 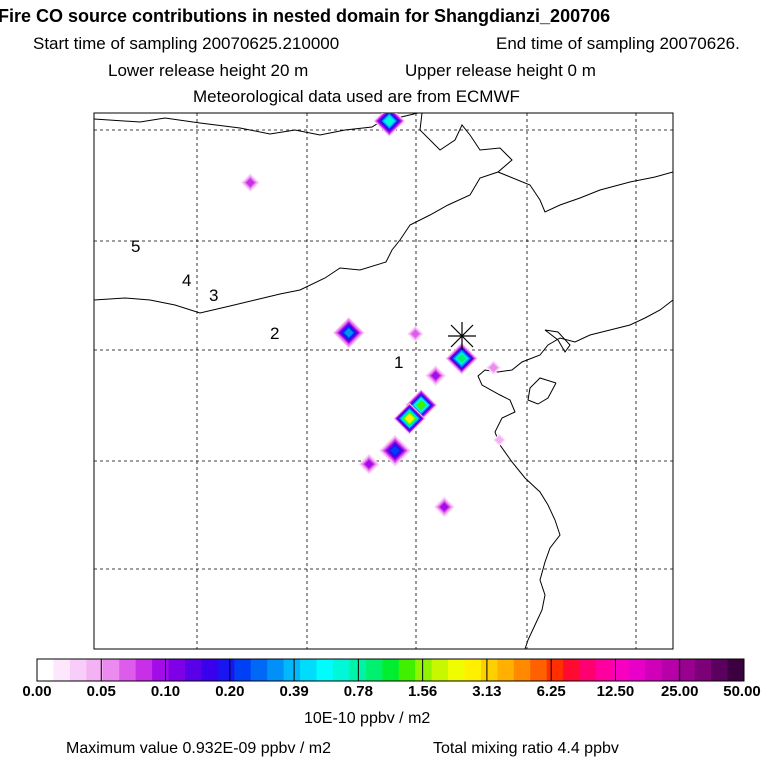 What do you see at coordinates (274, 333) in the screenshot?
I see `time-marker-2: 2` at bounding box center [274, 333].